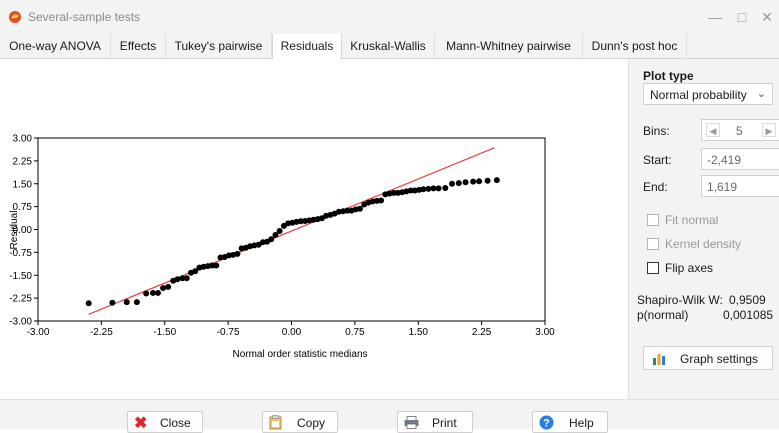  What do you see at coordinates (715, 17) in the screenshot?
I see `minimize-icon: —` at bounding box center [715, 17].